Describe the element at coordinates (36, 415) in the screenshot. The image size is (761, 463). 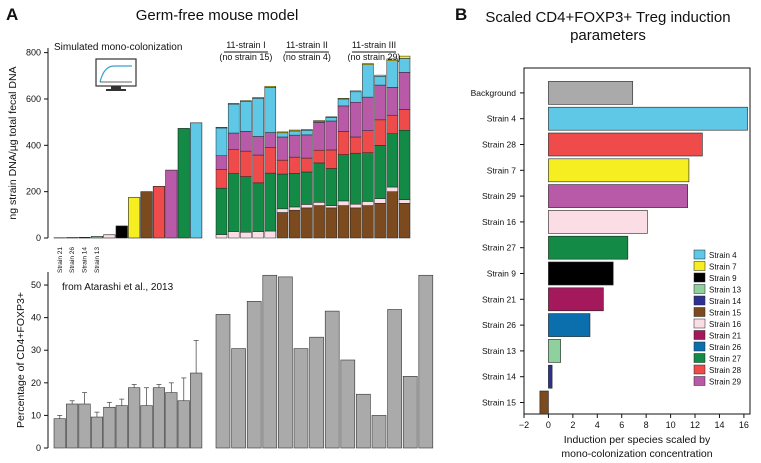
I see `a-bottom-tick-label: 10` at that location.